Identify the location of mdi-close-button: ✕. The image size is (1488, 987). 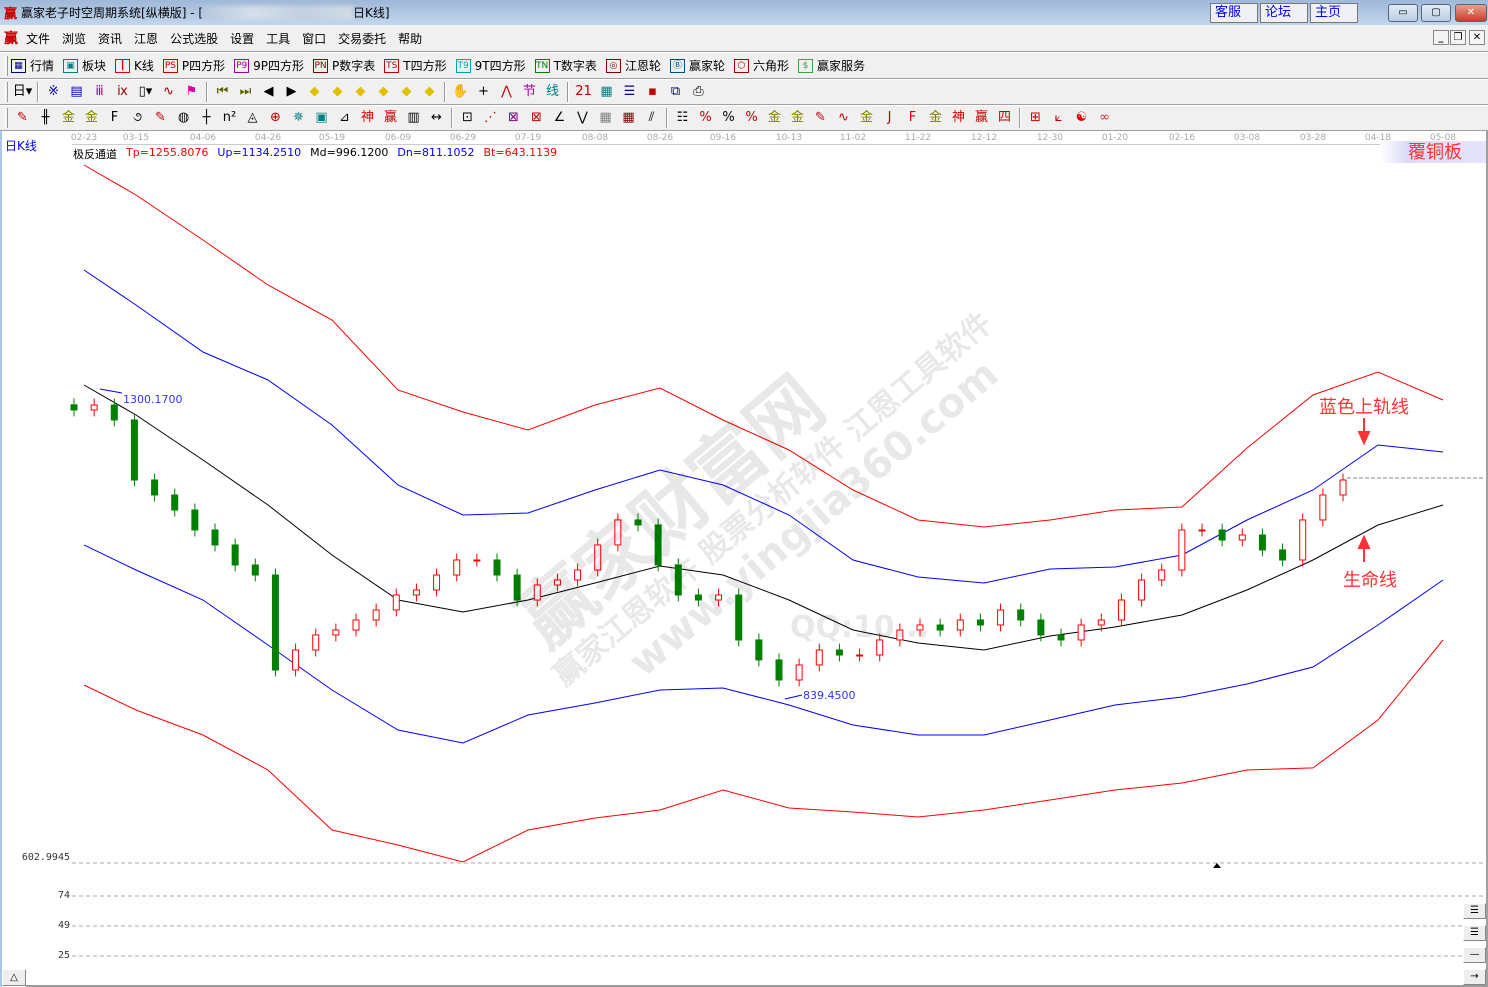
(1477, 37).